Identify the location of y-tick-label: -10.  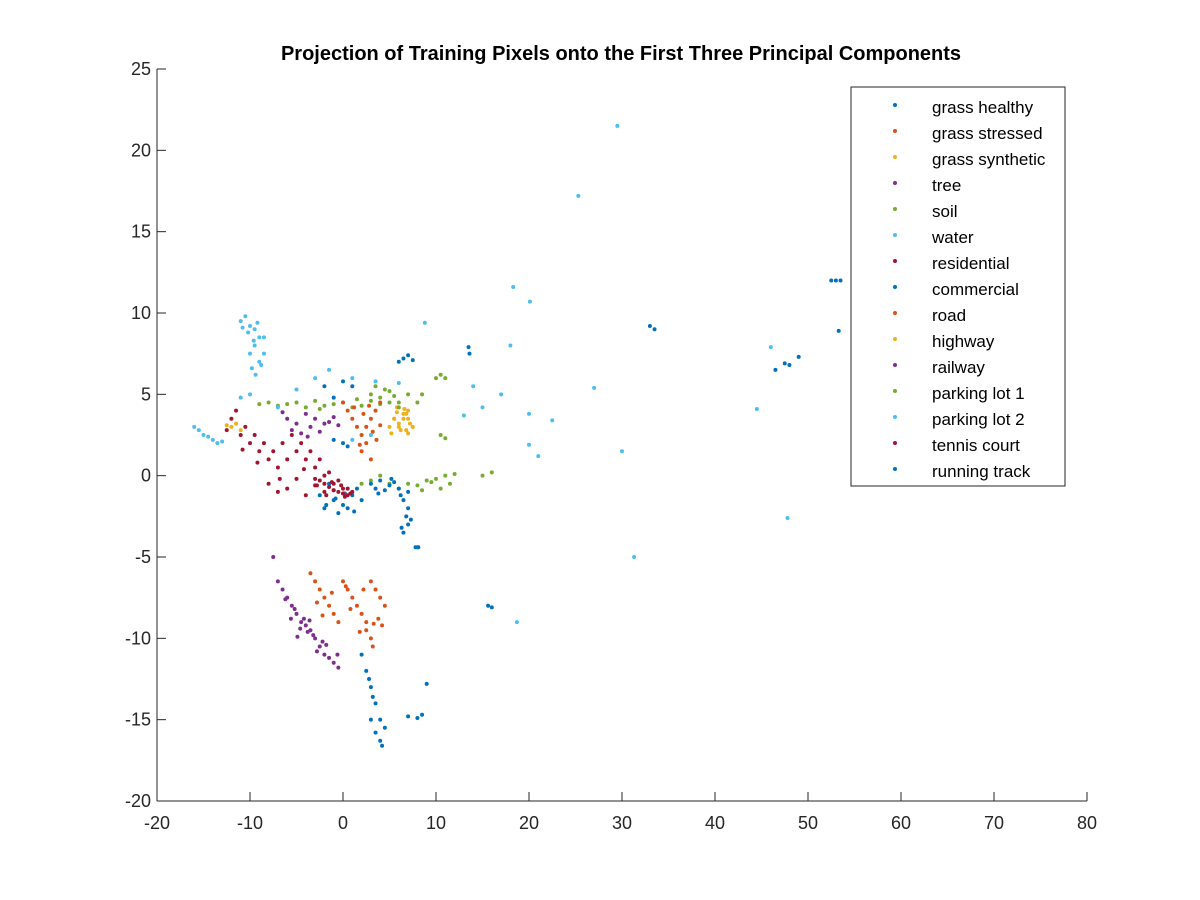
(138, 638).